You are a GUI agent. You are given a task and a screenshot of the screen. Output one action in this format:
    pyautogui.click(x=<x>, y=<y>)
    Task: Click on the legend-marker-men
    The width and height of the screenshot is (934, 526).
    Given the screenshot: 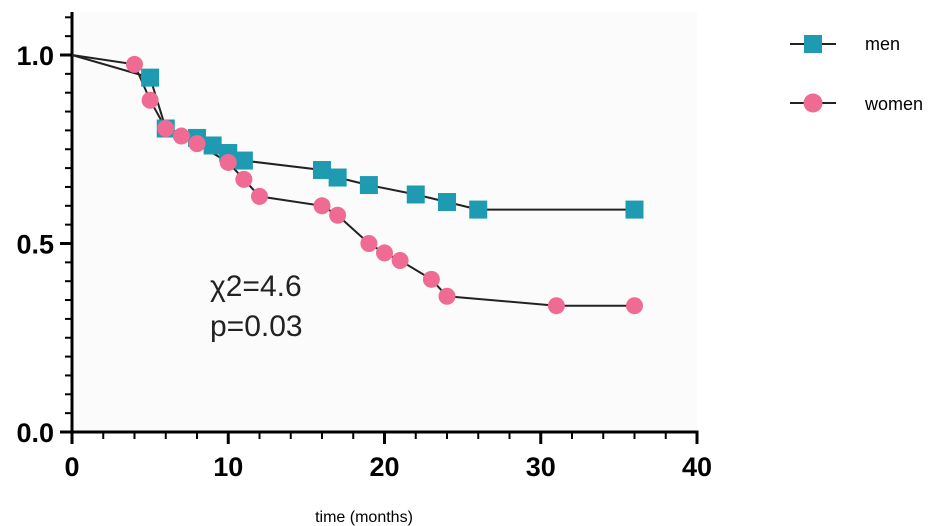 What is the action you would take?
    pyautogui.click(x=813, y=44)
    